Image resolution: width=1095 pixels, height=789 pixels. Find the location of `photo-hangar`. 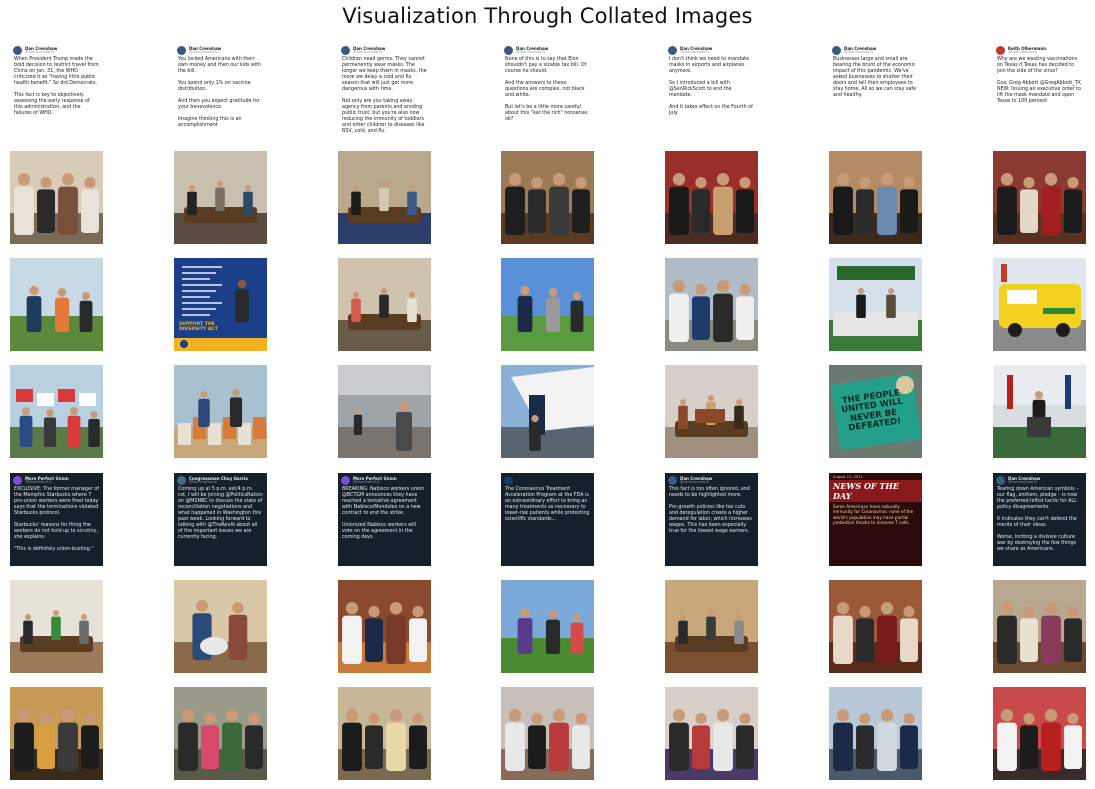

photo-hangar is located at coordinates (384, 411).